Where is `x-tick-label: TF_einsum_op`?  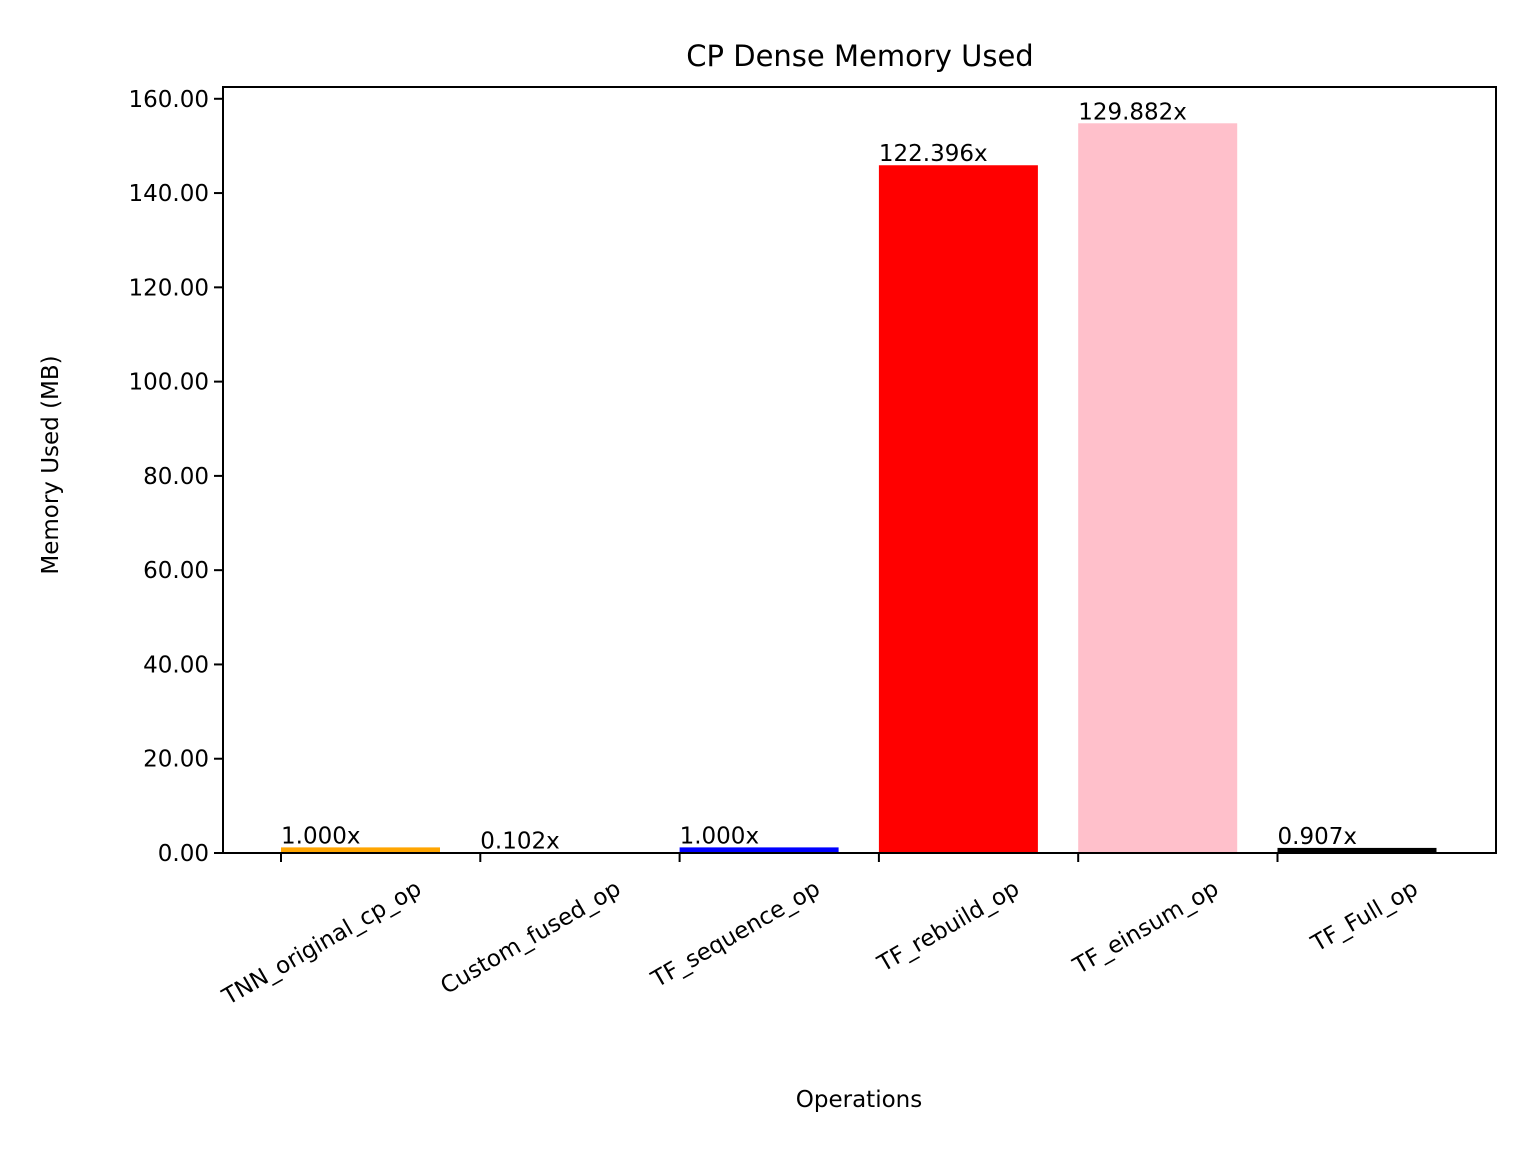 x-tick-label: TF_einsum_op is located at coordinates (1145, 928).